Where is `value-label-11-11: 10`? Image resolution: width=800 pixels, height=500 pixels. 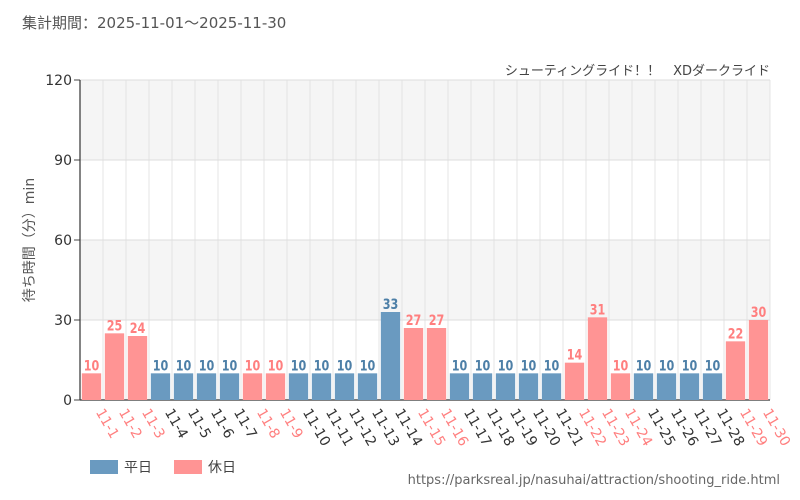 value-label-11-11: 10 is located at coordinates (322, 365).